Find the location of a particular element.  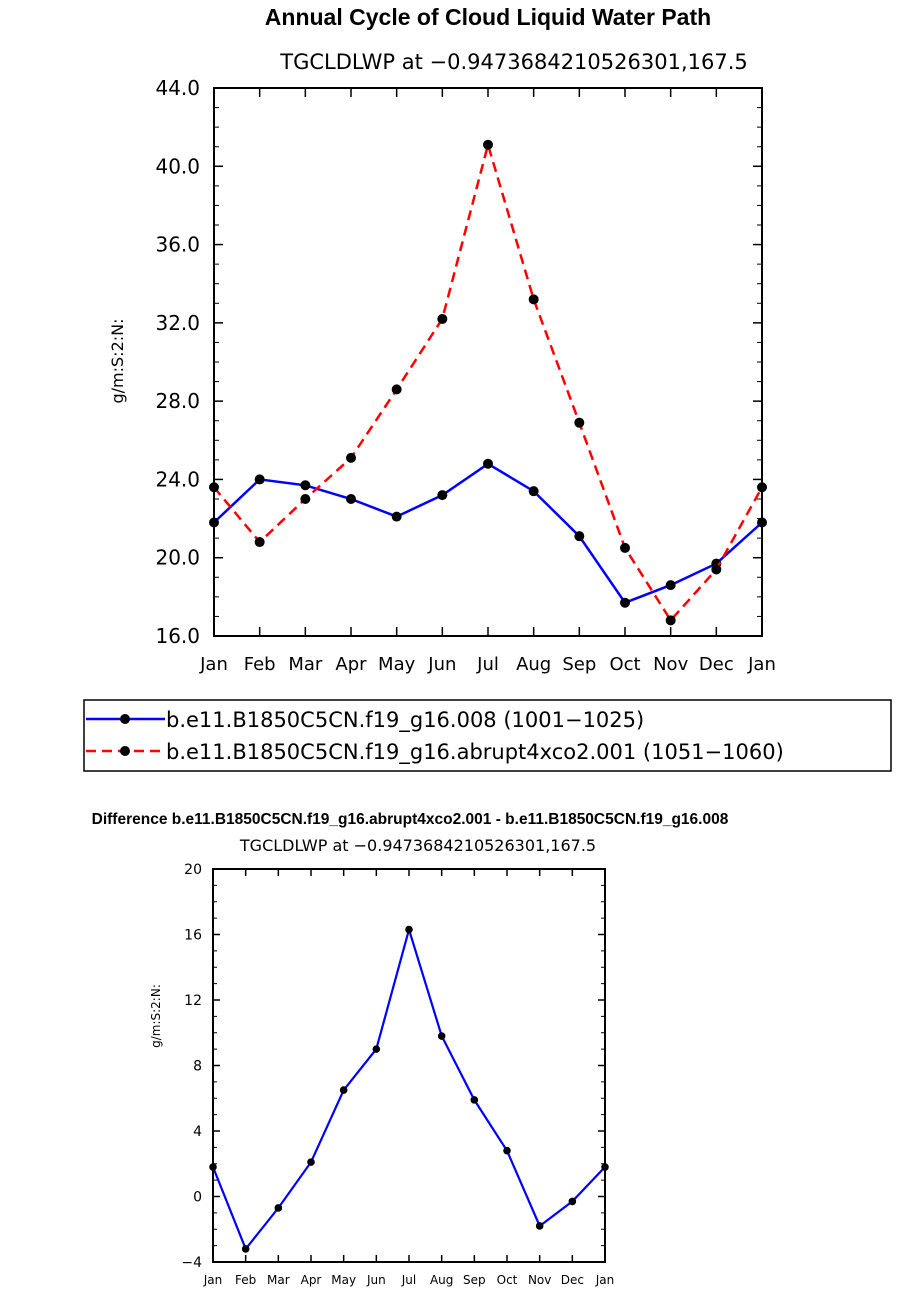

y-tick-label: 36.0 is located at coordinates (177, 245).